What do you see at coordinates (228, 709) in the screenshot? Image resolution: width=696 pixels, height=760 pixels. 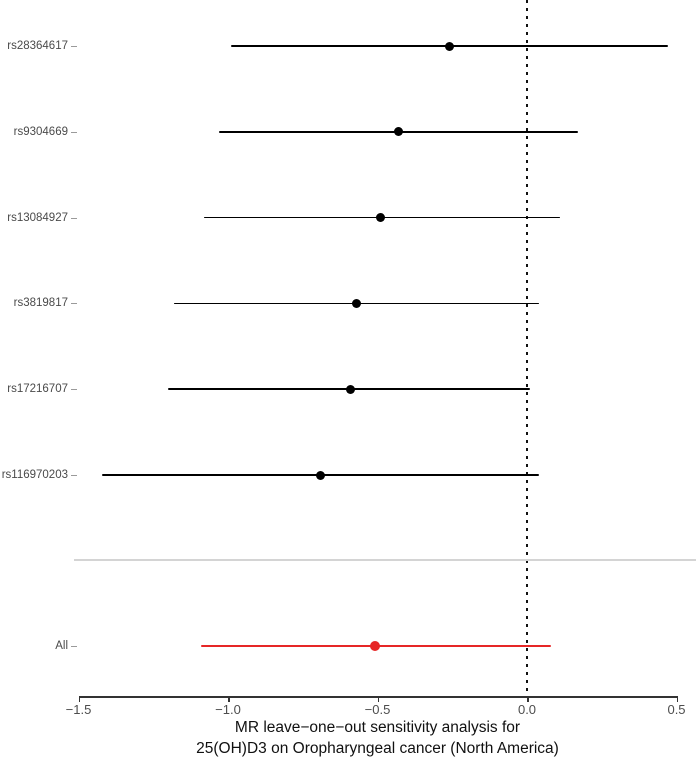 I see `x-axis-tick-label: −1.0` at bounding box center [228, 709].